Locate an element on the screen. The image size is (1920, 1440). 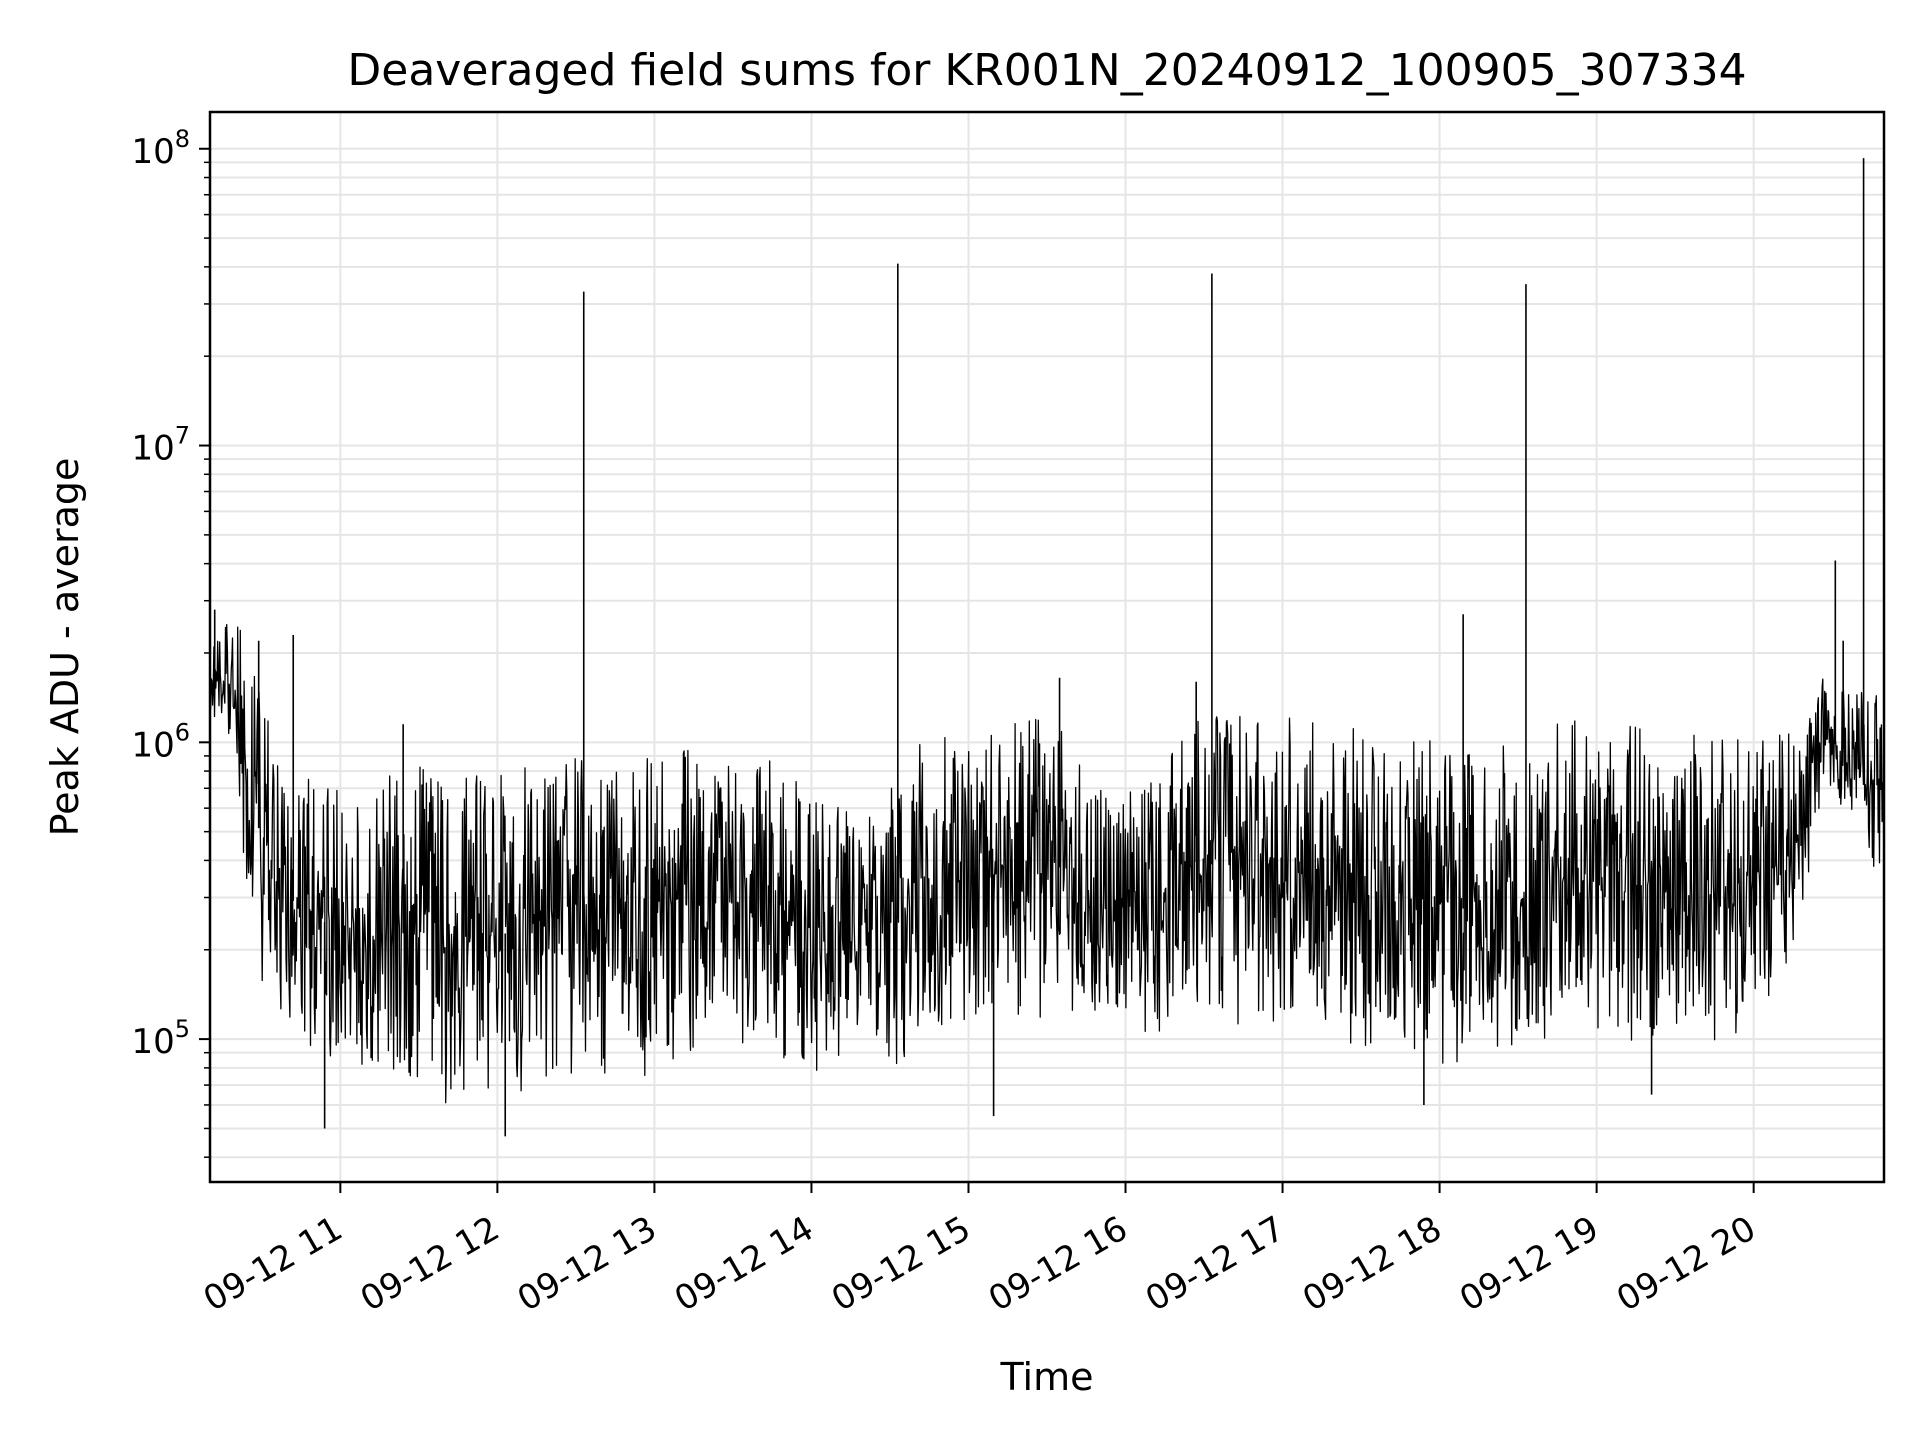
x-tick-label: 09-12 15 is located at coordinates (901, 1264).